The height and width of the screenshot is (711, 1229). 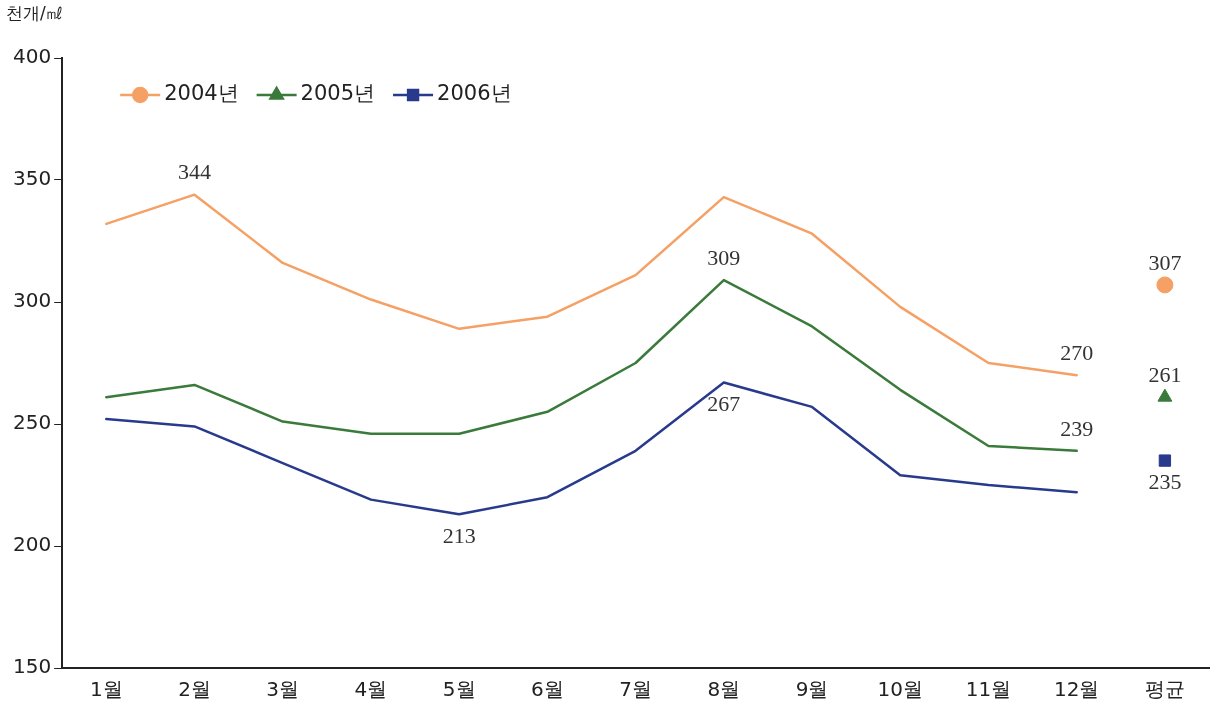 I want to click on data-label: 344, so click(x=194, y=172).